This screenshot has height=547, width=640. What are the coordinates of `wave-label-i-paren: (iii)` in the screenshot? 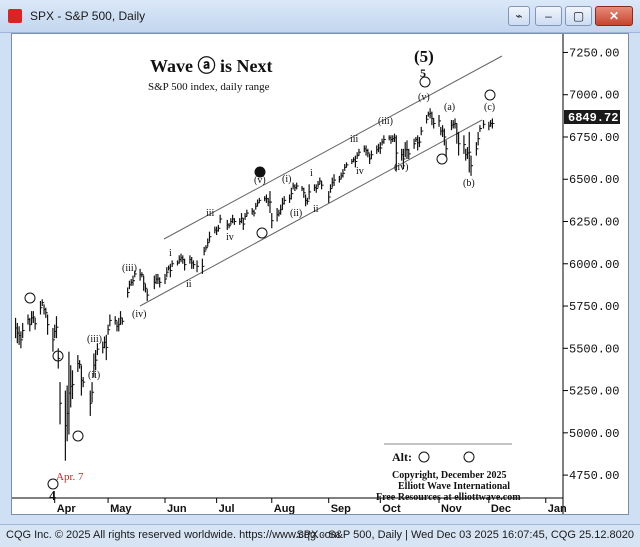 It's located at (94, 339).